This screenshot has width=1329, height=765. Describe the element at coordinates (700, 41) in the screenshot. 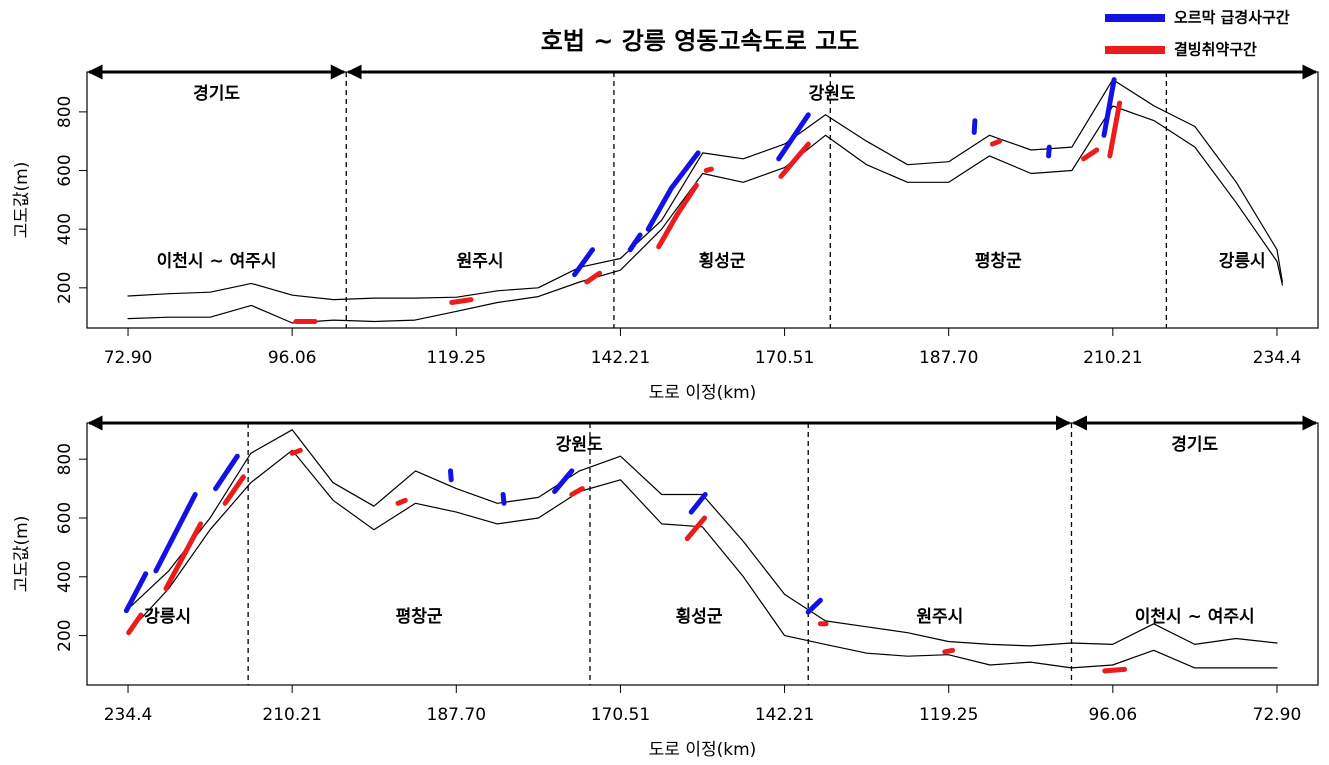

I see `chart-title: 호법 ~ 강릉 영동고속도로 고도` at that location.